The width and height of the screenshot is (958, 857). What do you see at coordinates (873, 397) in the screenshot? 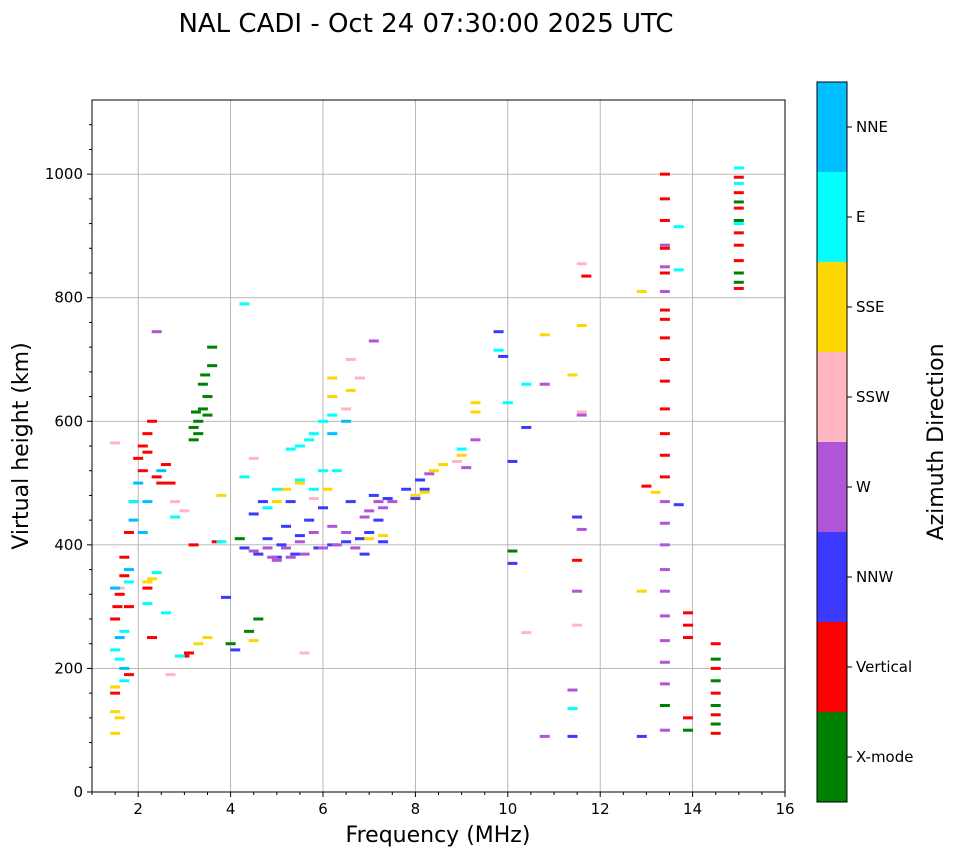
I see `colorbar-label: SSW` at bounding box center [873, 397].